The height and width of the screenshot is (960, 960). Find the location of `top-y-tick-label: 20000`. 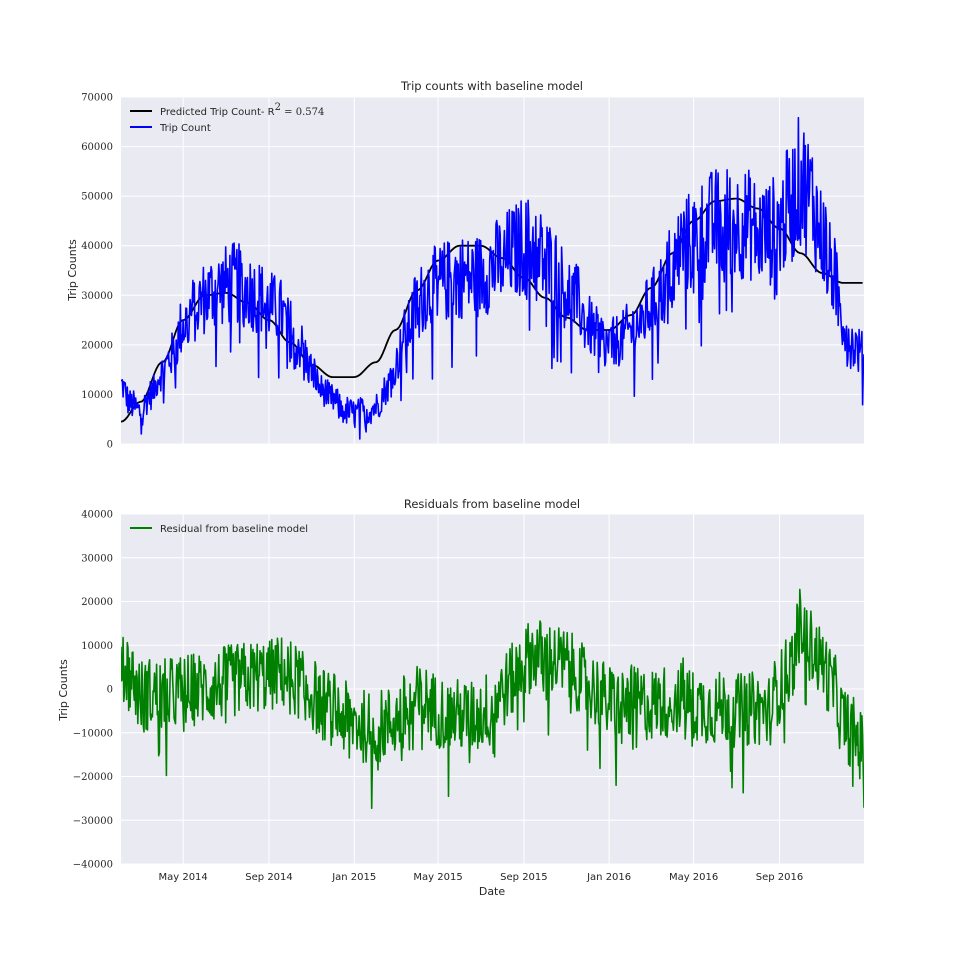

top-y-tick-label: 20000 is located at coordinates (97, 345).